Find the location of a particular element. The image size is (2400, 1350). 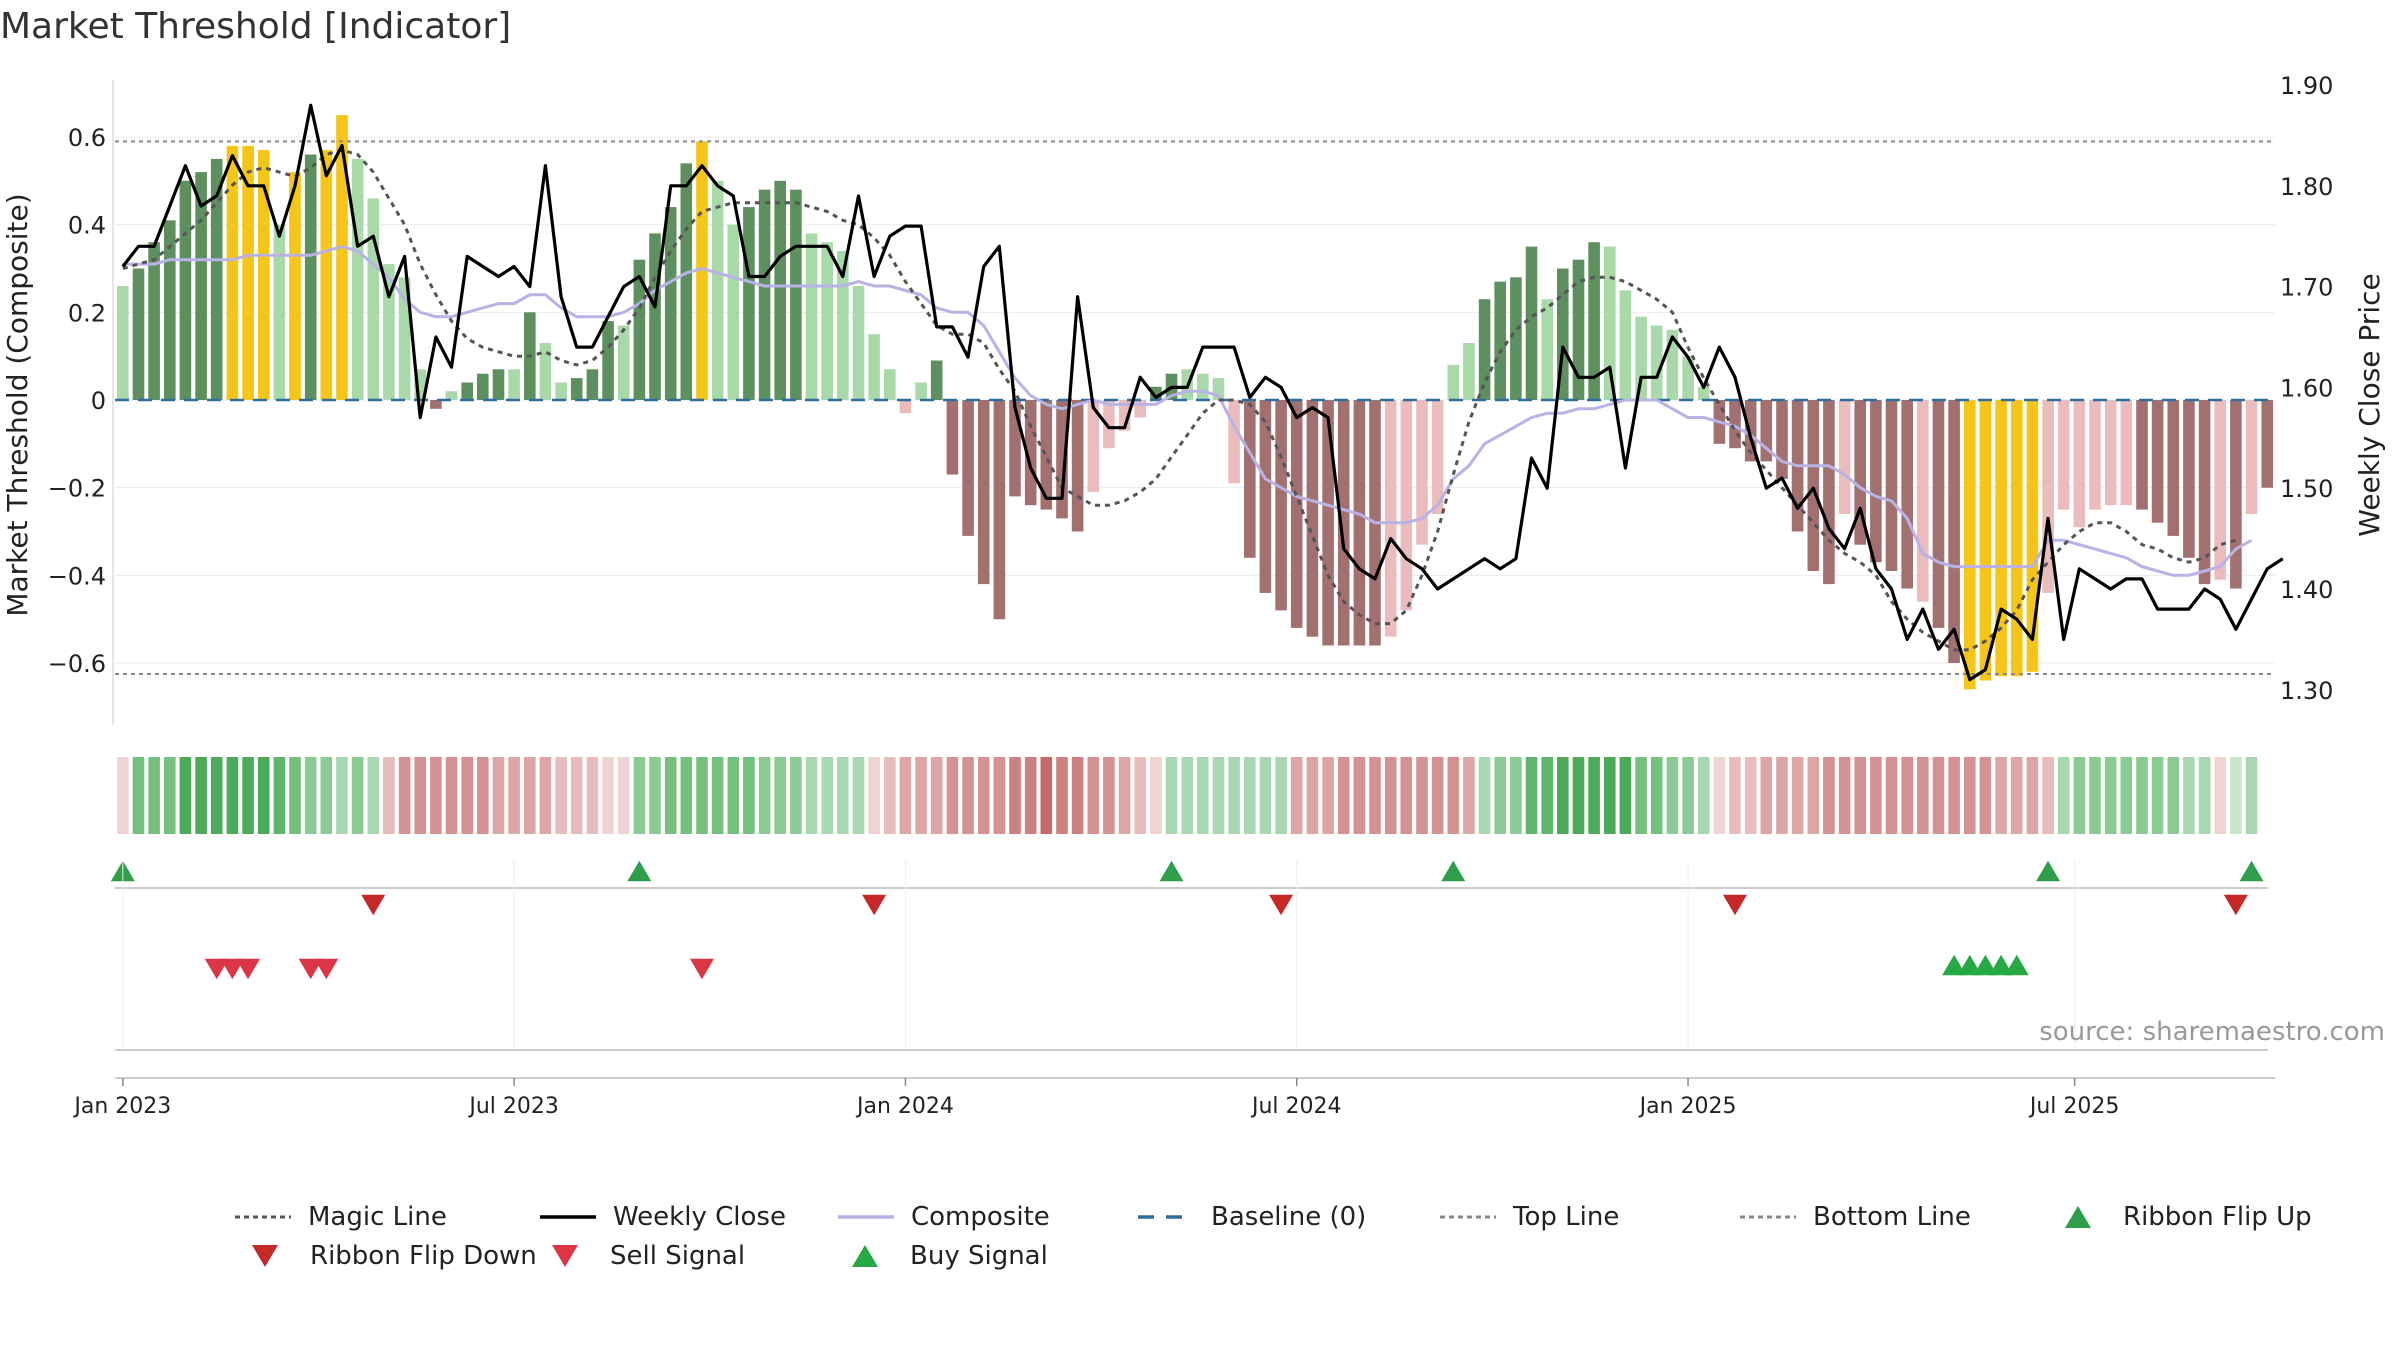

legend-up-triangle is located at coordinates (865, 1256).